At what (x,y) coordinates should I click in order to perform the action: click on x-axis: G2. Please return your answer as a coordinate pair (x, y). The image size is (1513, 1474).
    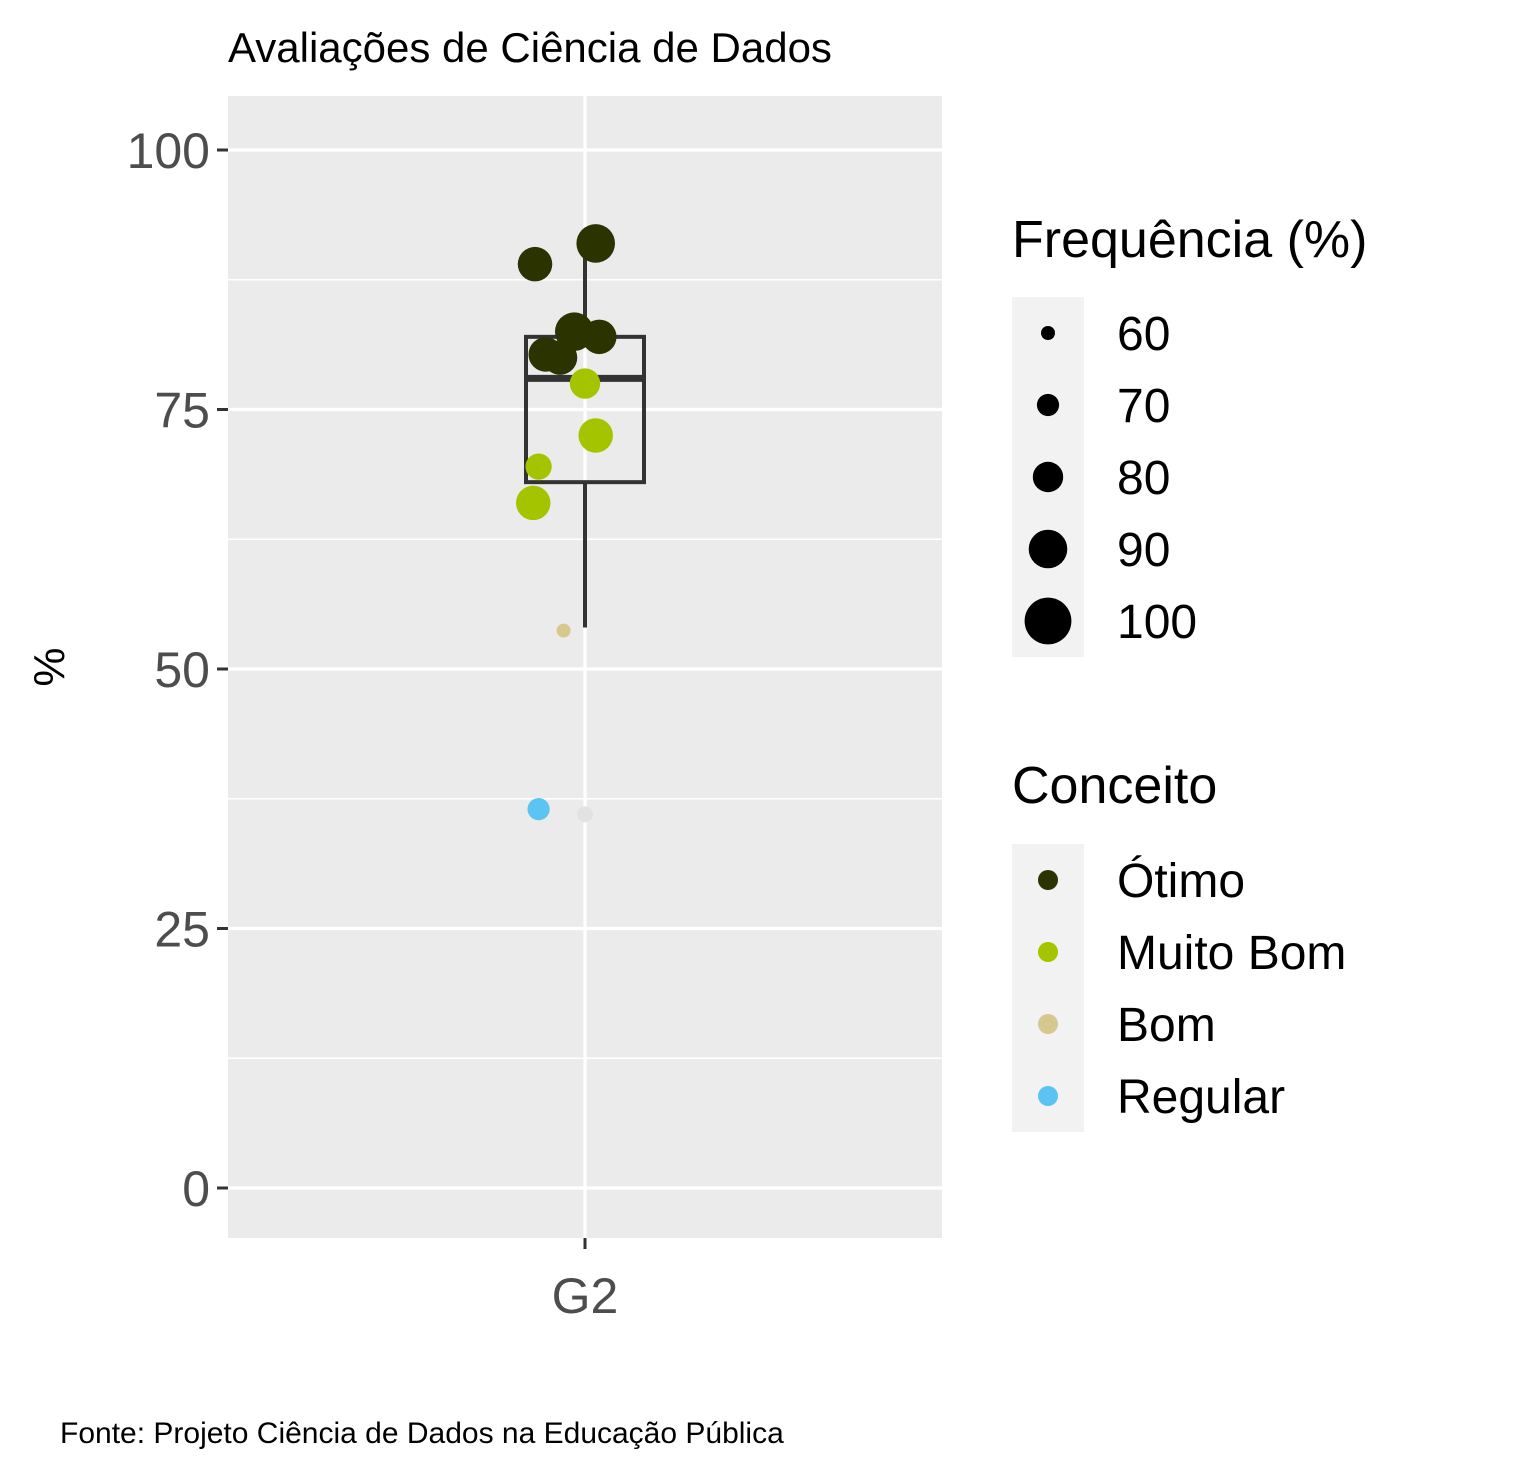
    Looking at the image, I should click on (585, 1281).